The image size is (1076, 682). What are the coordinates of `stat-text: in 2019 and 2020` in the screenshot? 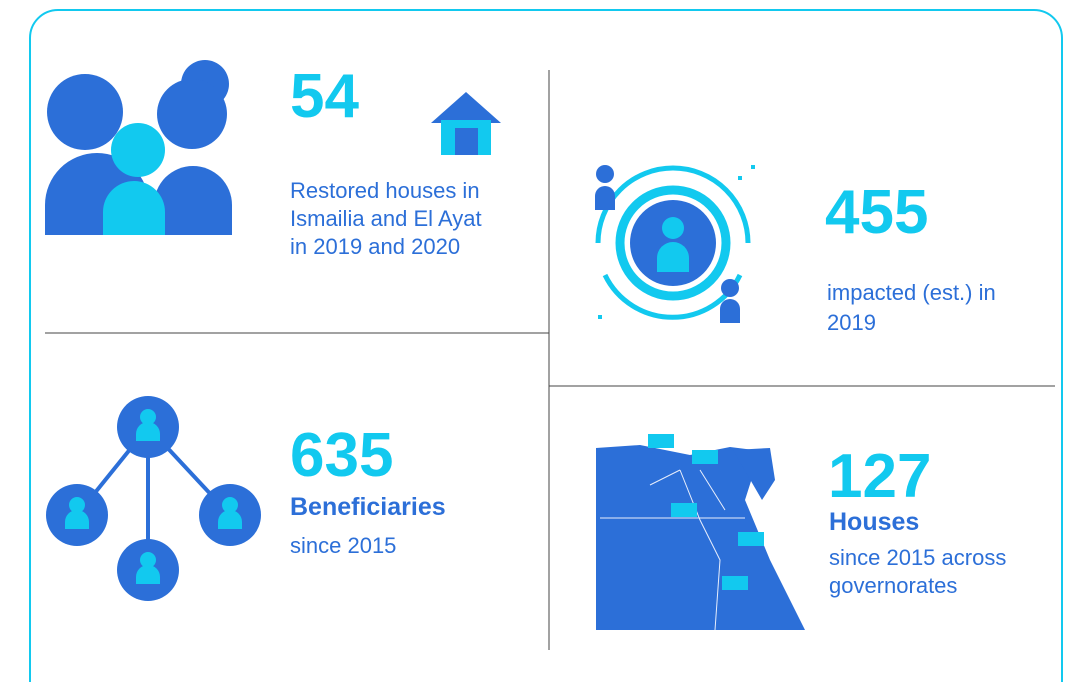 It's located at (375, 246).